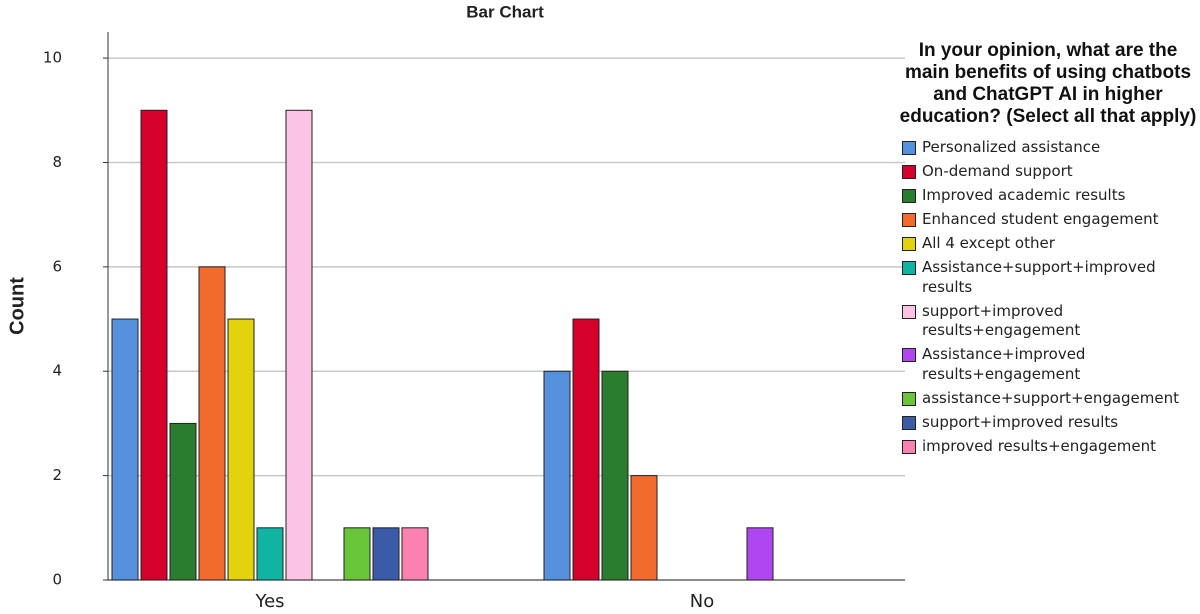 Image resolution: width=1200 pixels, height=614 pixels. What do you see at coordinates (997, 171) in the screenshot?
I see `legend-label: On-demand support` at bounding box center [997, 171].